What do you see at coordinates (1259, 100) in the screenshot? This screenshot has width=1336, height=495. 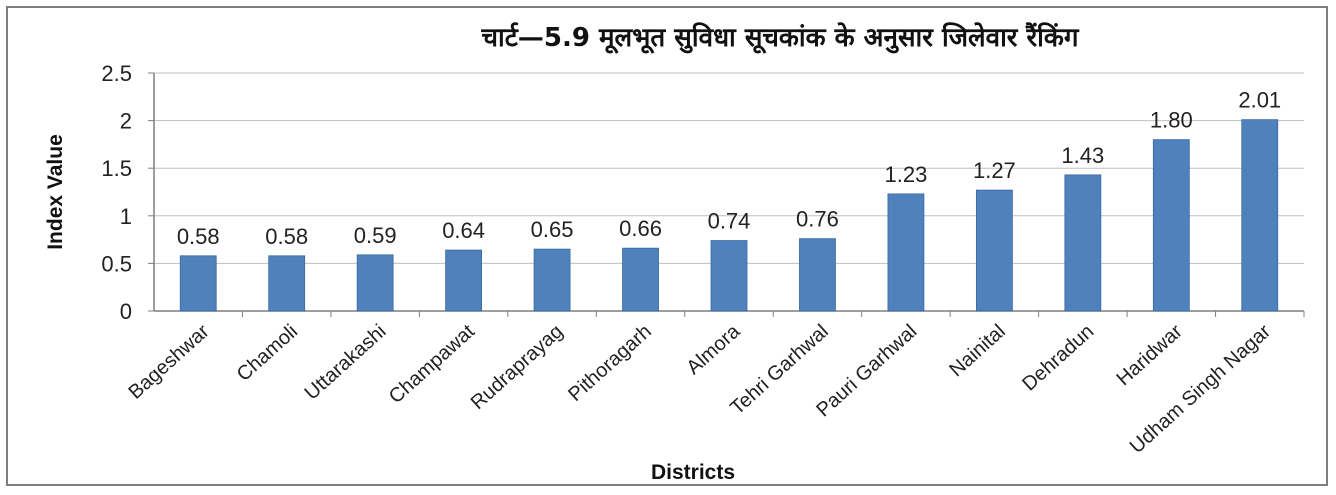 I see `data-label-12: 2.01` at bounding box center [1259, 100].